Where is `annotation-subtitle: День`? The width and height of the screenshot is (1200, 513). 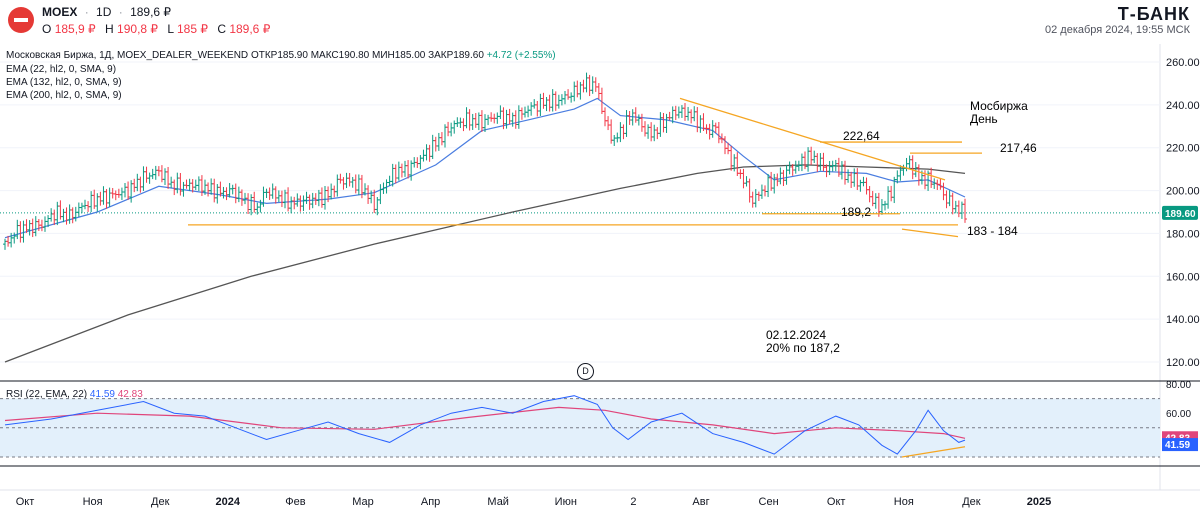 annotation-subtitle: День is located at coordinates (984, 119).